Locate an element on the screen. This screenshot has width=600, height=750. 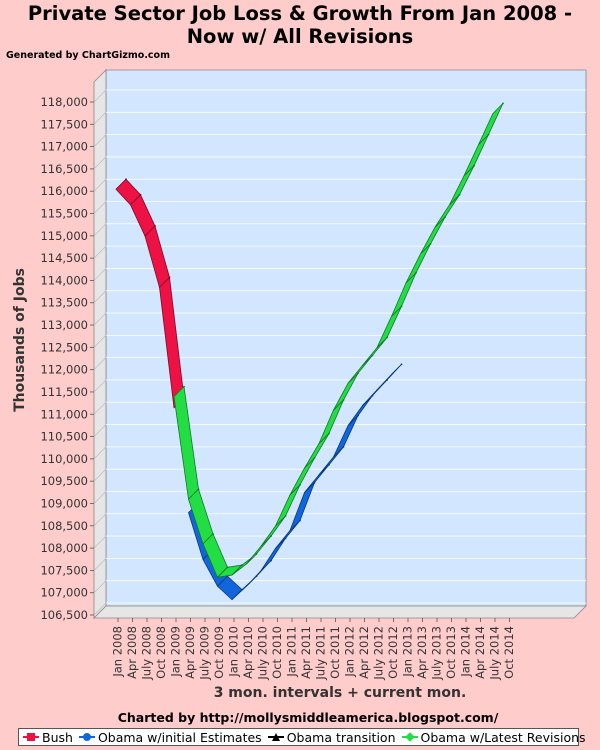
y-tick-label: 110,500 is located at coordinates (64, 437).